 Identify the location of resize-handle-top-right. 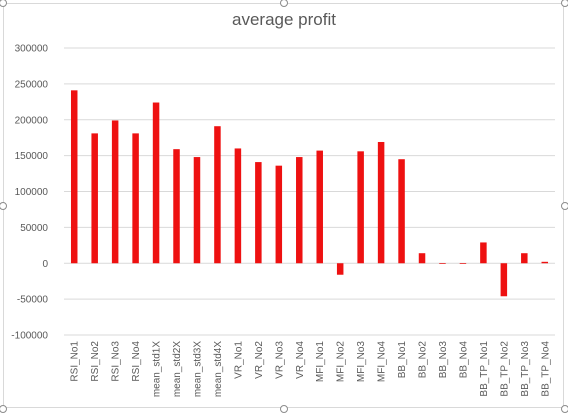
(564, 3).